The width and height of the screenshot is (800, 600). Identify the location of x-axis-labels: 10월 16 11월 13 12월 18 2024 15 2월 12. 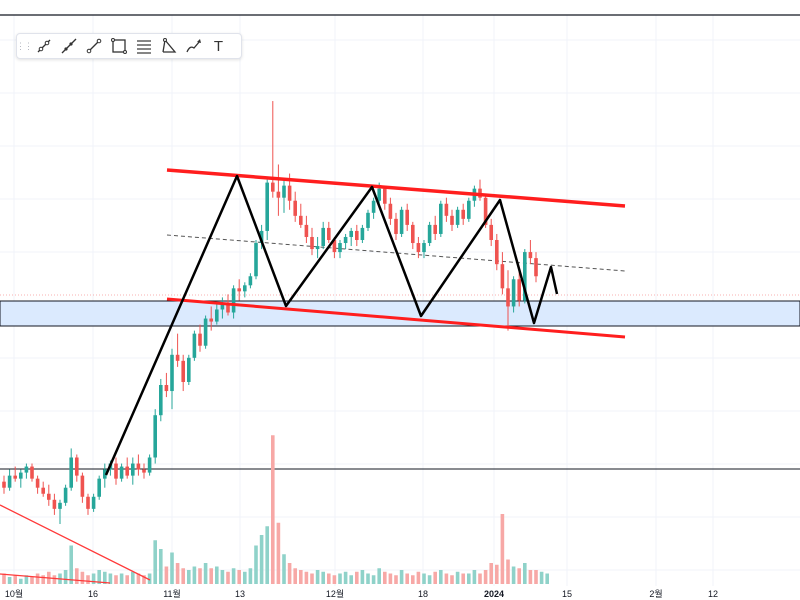
(361, 593).